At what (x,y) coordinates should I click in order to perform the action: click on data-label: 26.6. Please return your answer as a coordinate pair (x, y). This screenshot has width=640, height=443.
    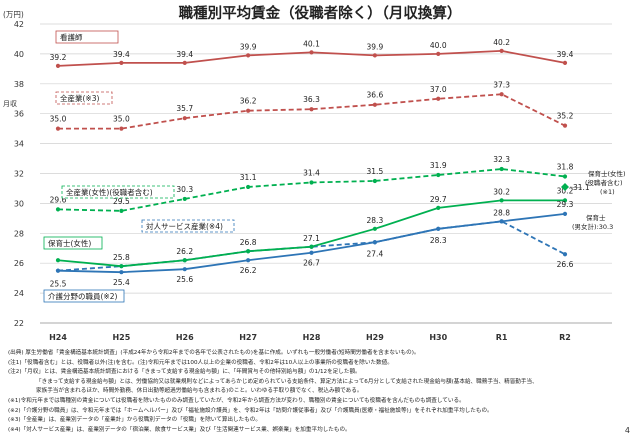
    Looking at the image, I should click on (565, 264).